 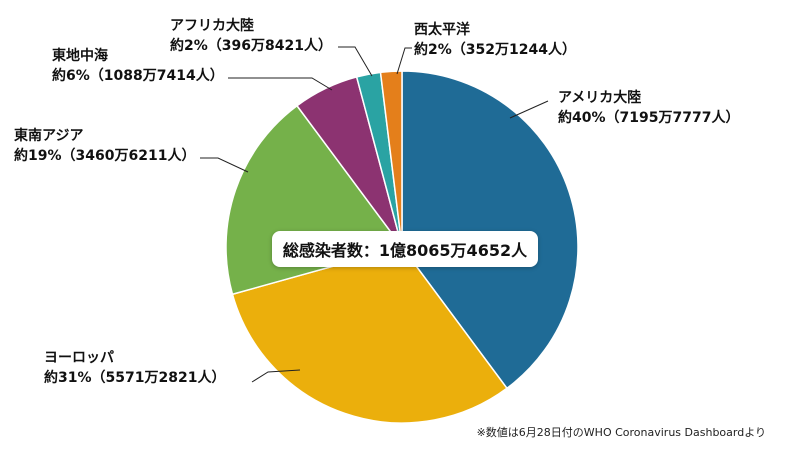 What do you see at coordinates (648, 117) in the screenshot?
I see `slice-value-label: 約40%（7195万7777人）` at bounding box center [648, 117].